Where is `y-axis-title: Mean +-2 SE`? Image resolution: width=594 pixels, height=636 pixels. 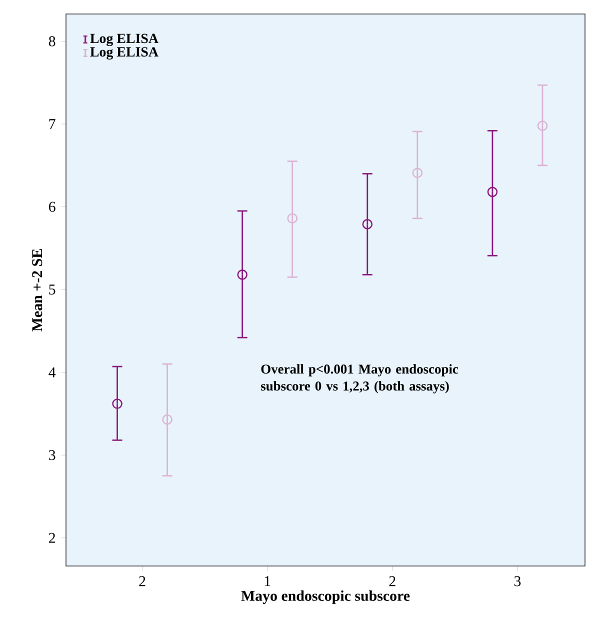 y-axis-title: Mean +-2 SE is located at coordinates (37, 290).